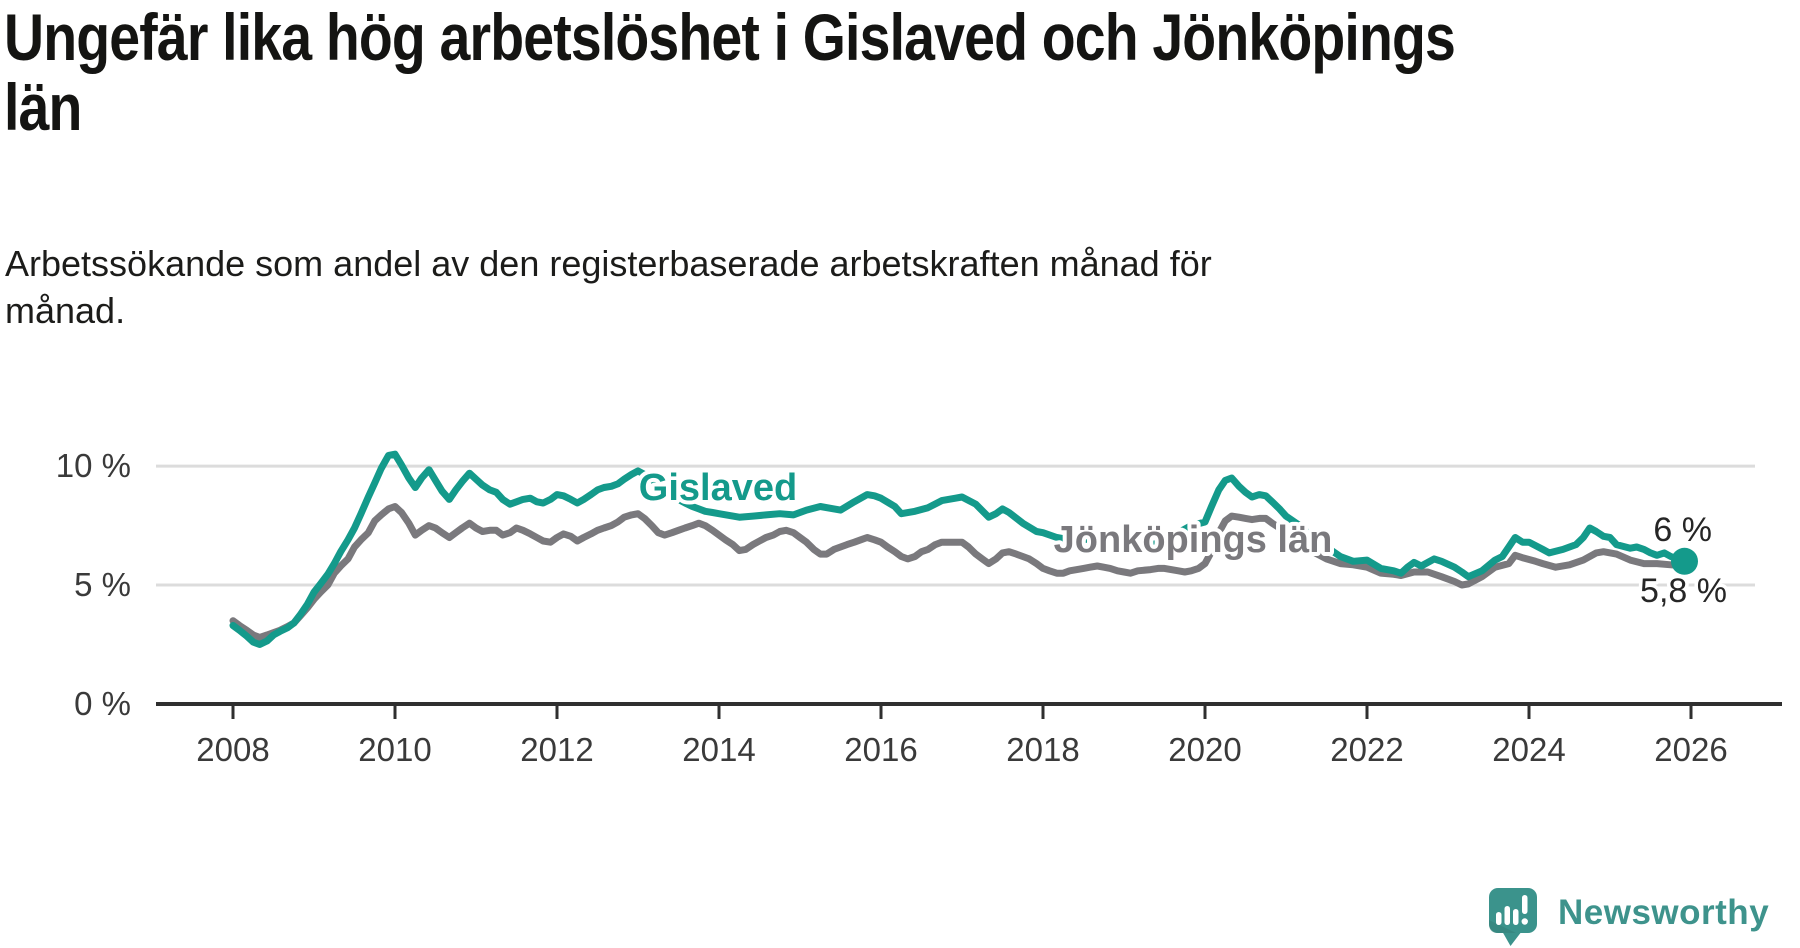 The image size is (1800, 948). I want to click on x-axis-label: 2016, so click(880, 749).